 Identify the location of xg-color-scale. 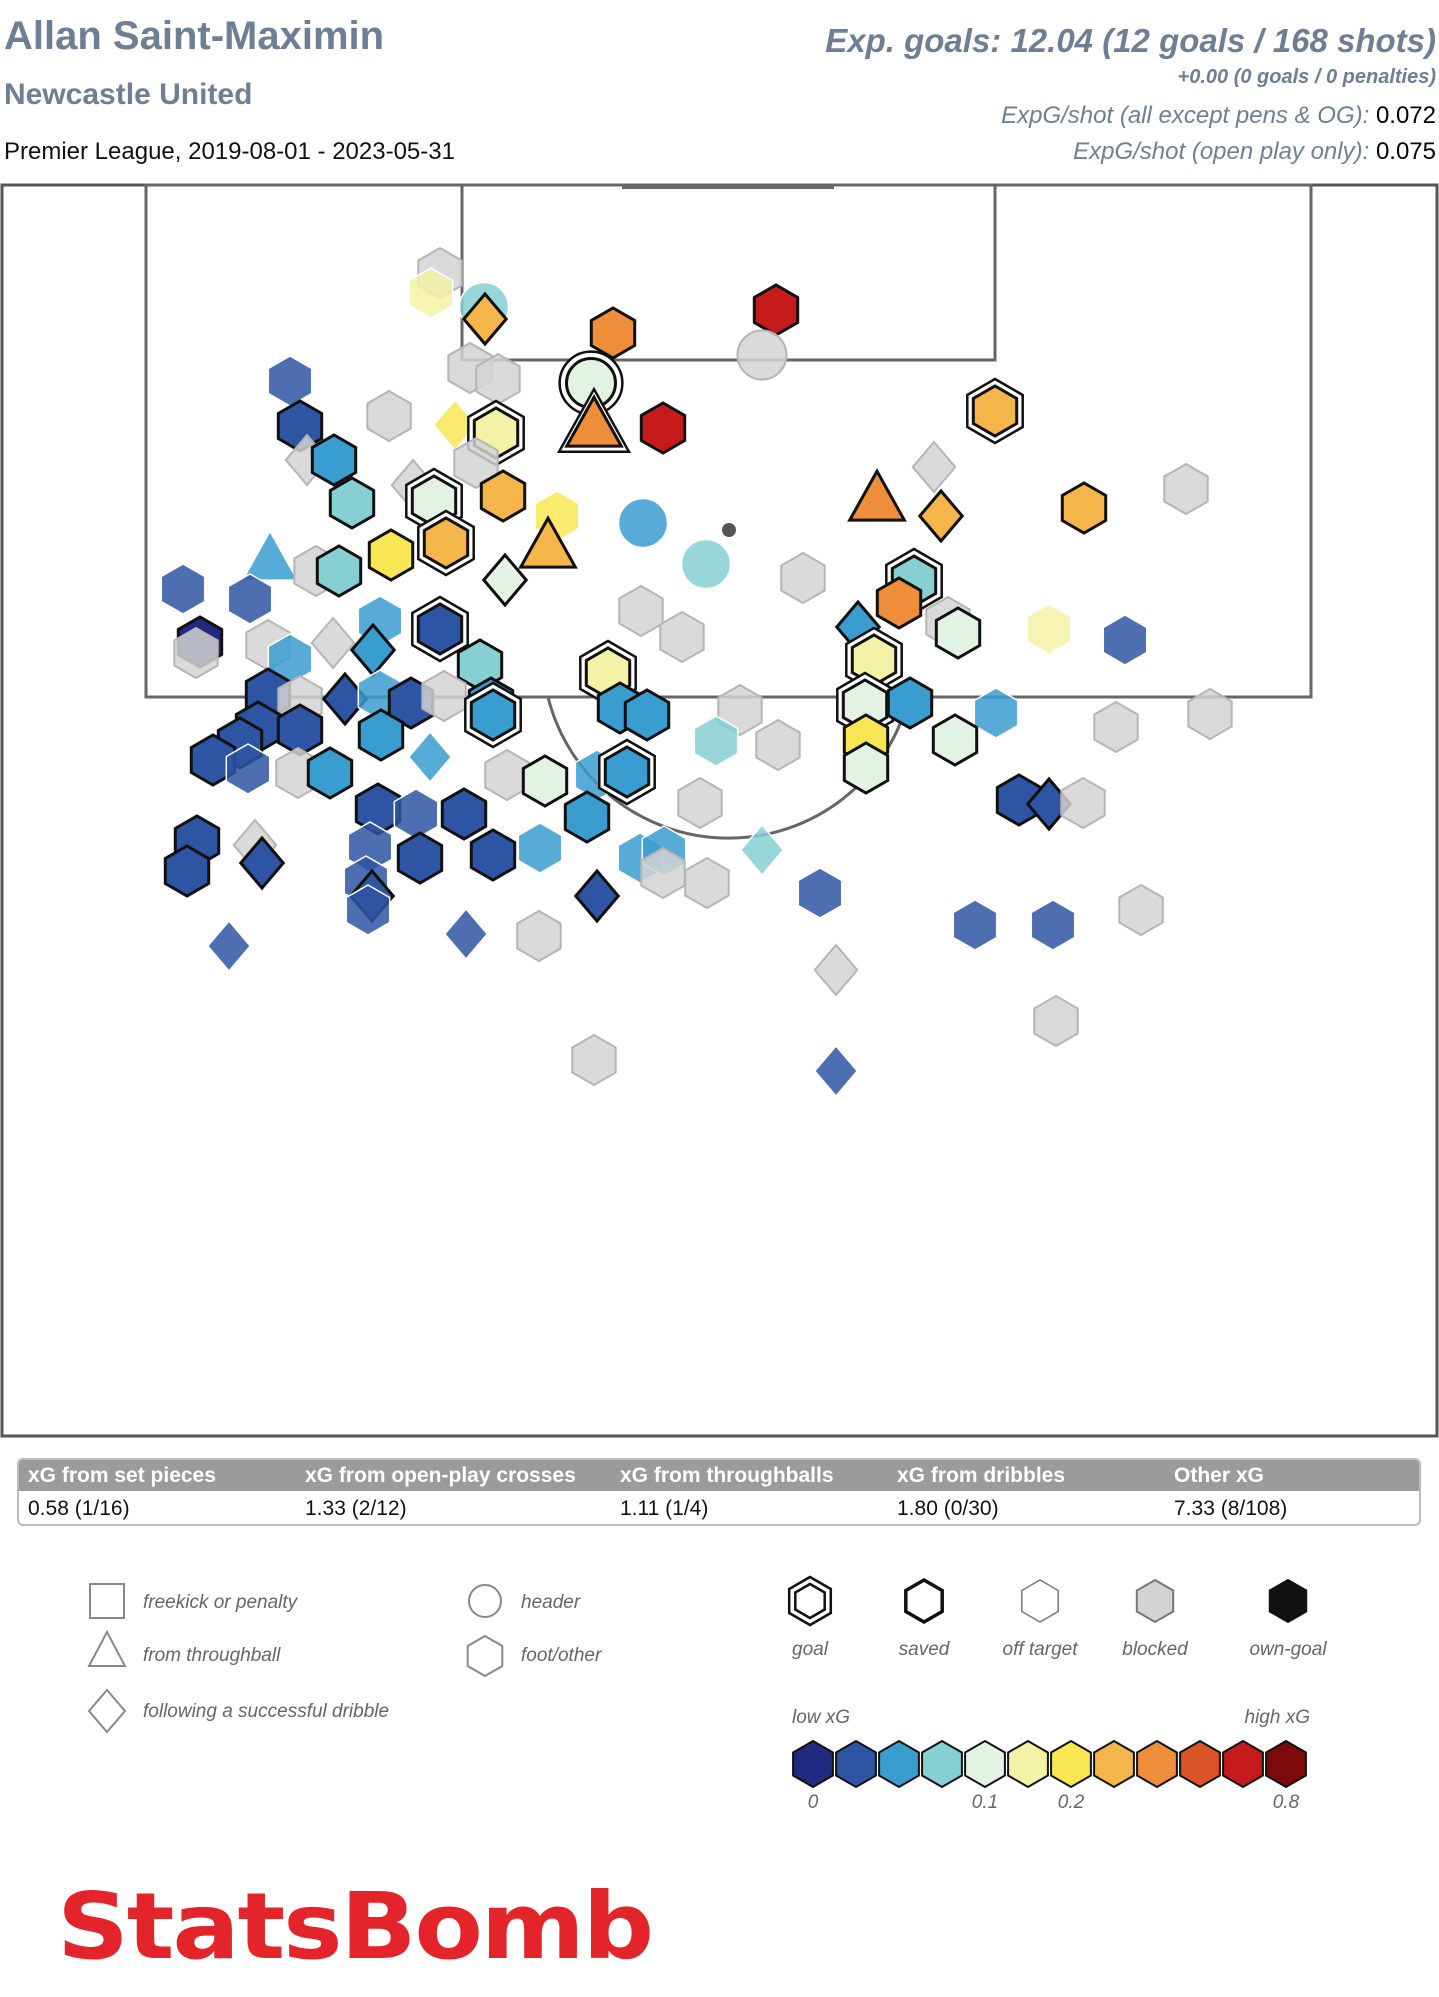
(1049, 1764).